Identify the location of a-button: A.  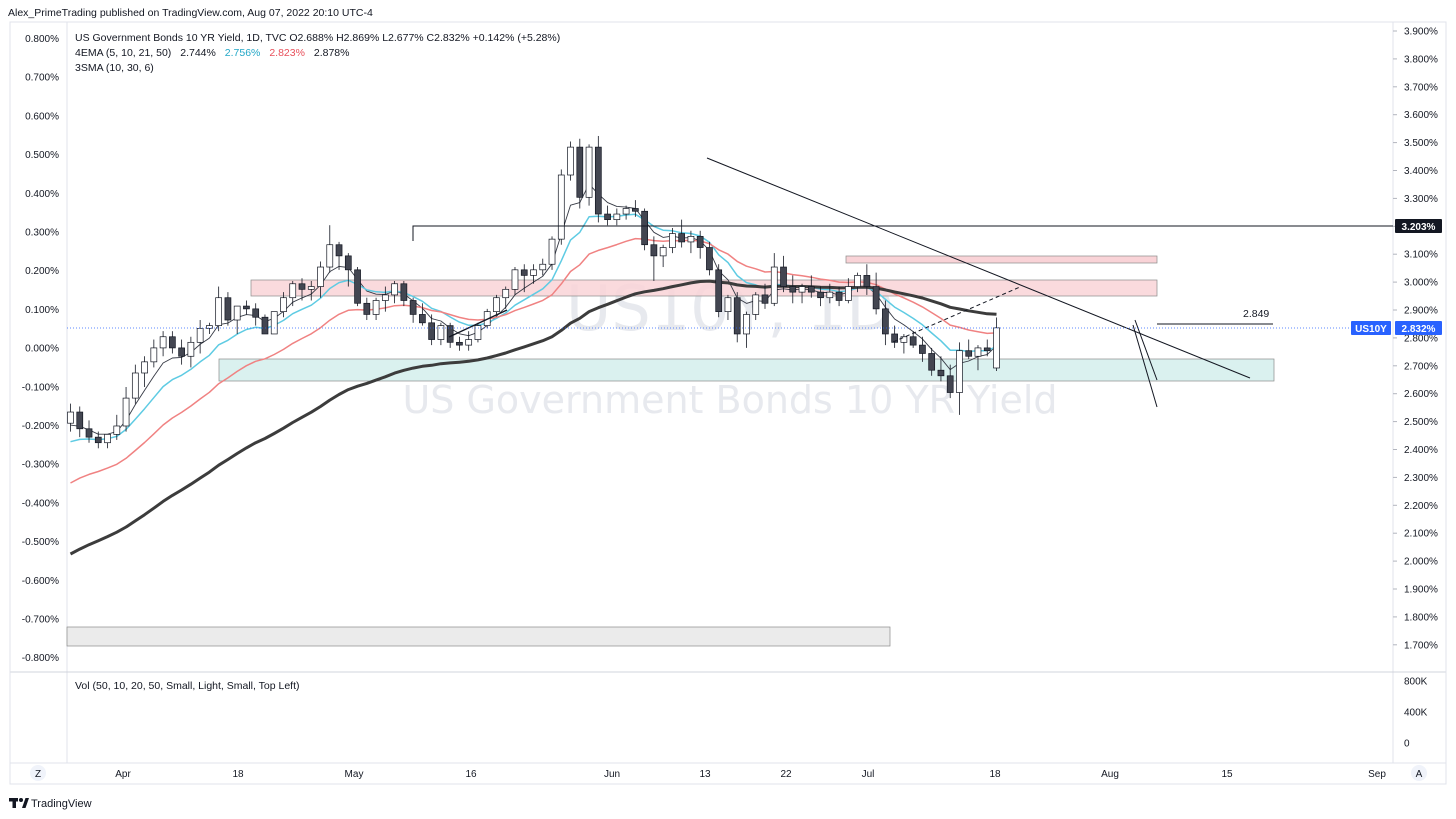
(1419, 773).